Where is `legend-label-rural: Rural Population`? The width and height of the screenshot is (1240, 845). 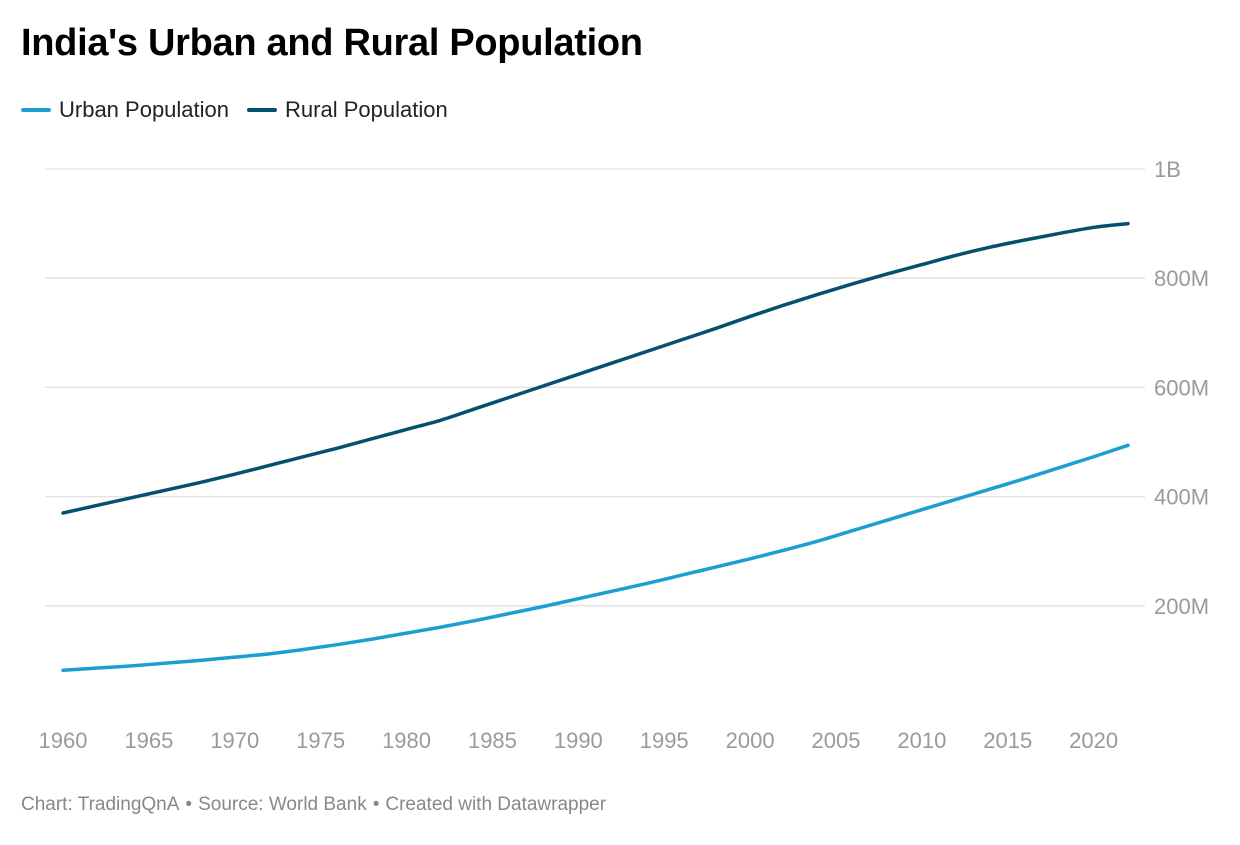
legend-label-rural: Rural Population is located at coordinates (366, 109).